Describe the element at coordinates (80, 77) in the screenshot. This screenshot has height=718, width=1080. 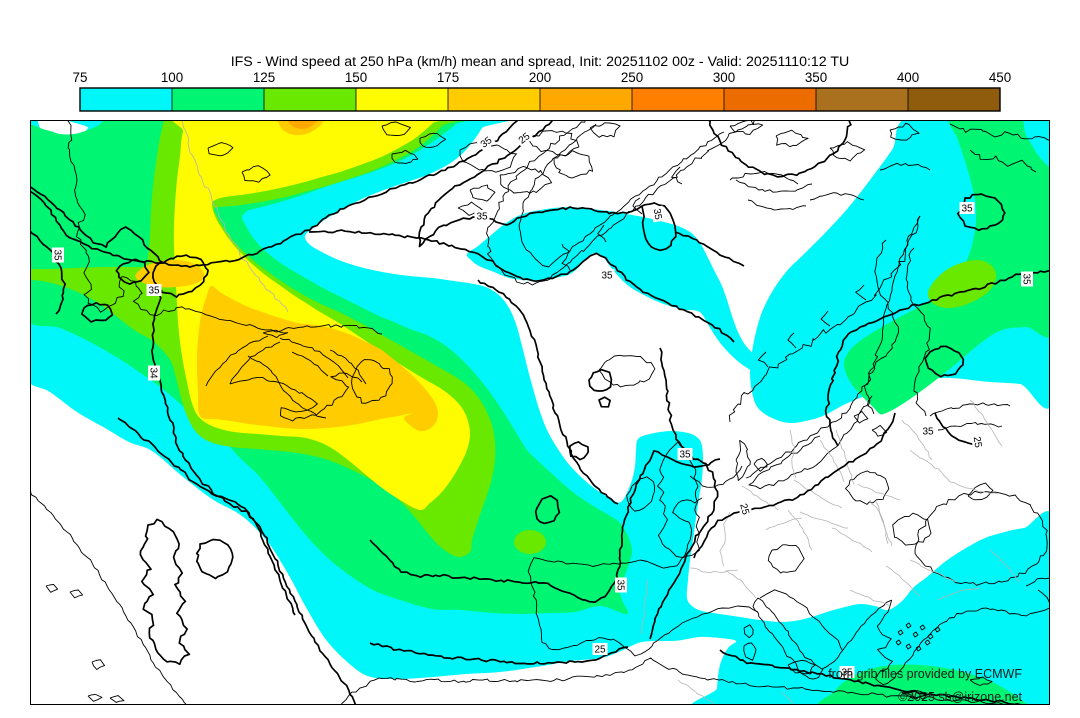
I see `svg-text: 75` at that location.